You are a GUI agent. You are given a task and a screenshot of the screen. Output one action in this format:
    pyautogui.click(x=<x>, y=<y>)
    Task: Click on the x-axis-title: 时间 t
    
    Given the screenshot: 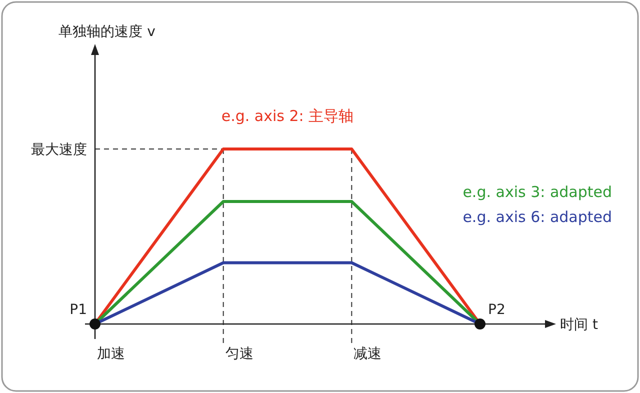 What is the action you would take?
    pyautogui.click(x=579, y=325)
    